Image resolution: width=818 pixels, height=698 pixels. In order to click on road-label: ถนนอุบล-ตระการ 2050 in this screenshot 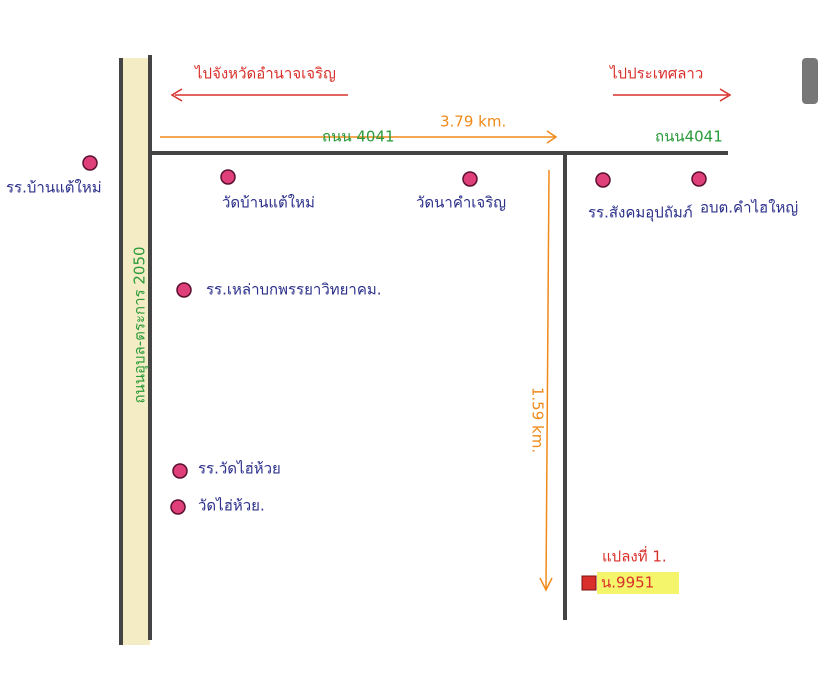, I will do `click(140, 324)`.